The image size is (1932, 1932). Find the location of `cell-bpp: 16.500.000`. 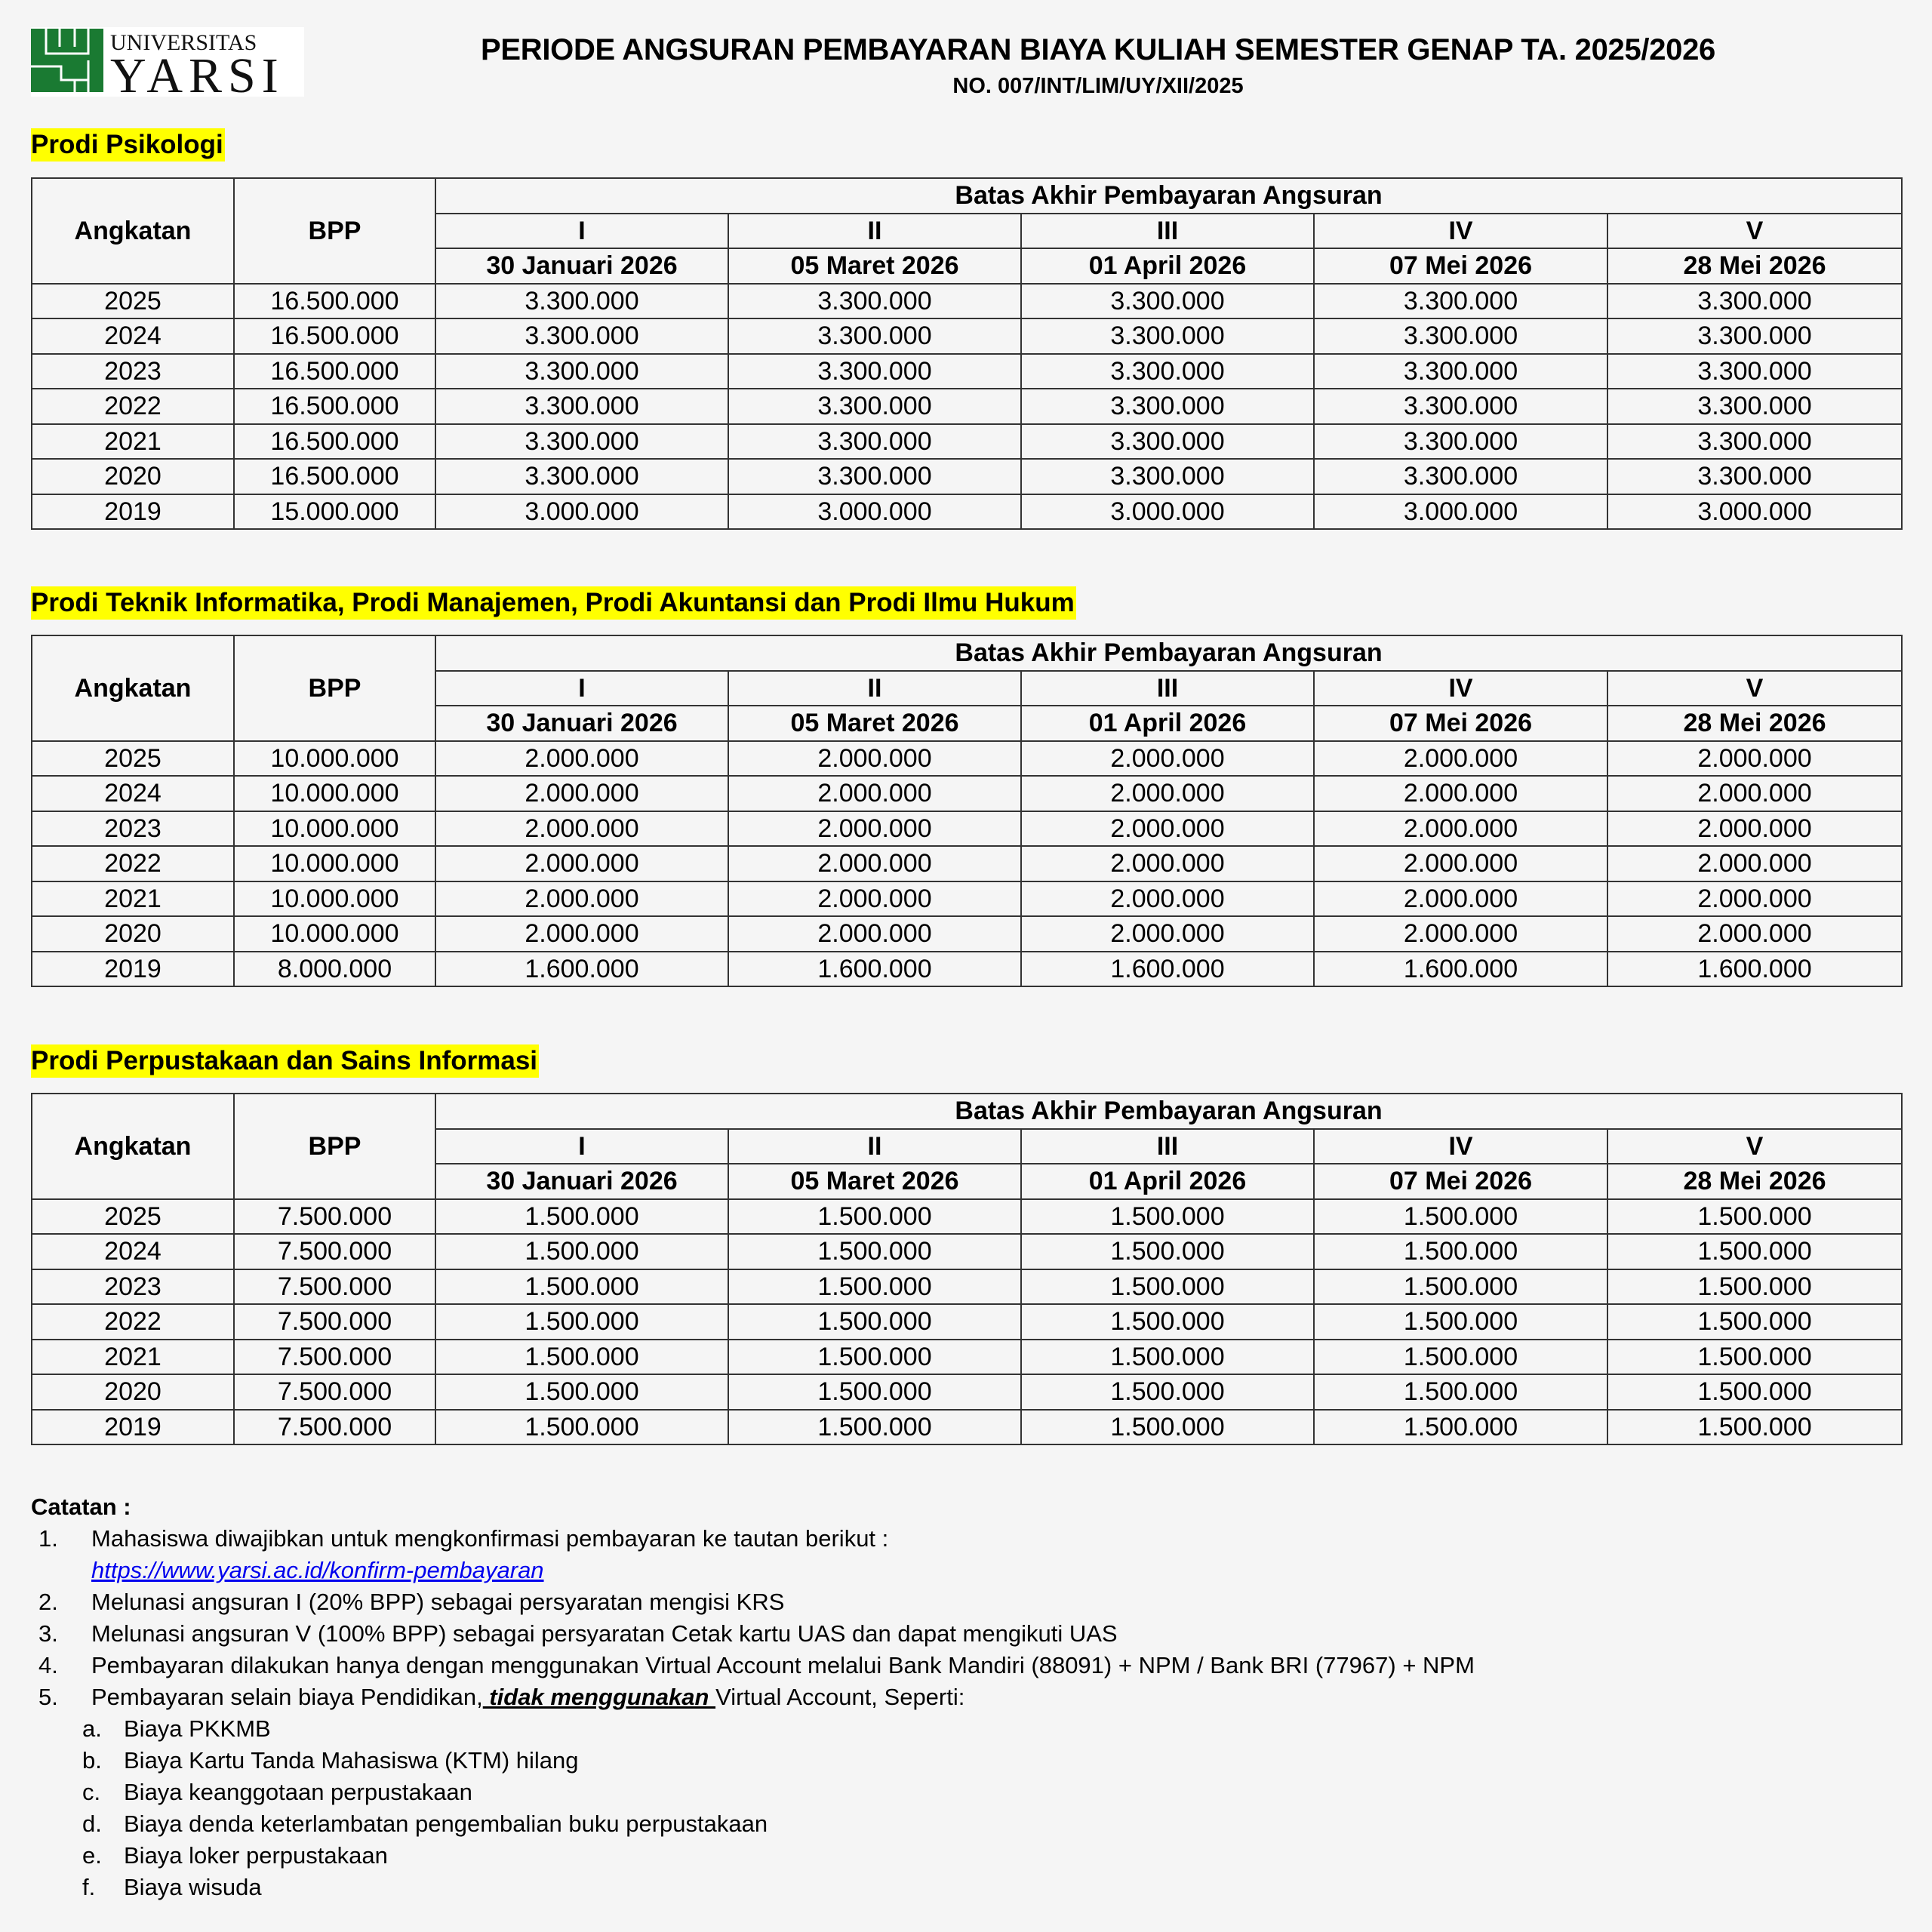

cell-bpp: 16.500.000 is located at coordinates (334, 336).